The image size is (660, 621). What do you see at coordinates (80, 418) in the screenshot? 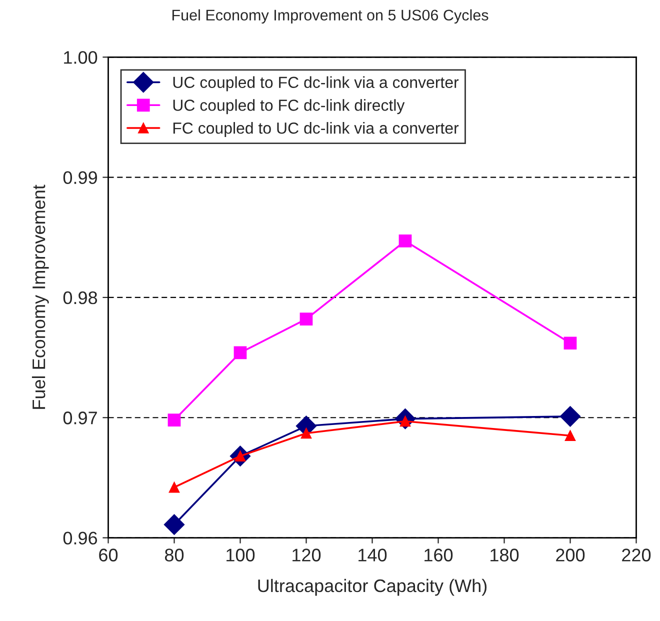
I see `y-tick-label: 0.97` at bounding box center [80, 418].